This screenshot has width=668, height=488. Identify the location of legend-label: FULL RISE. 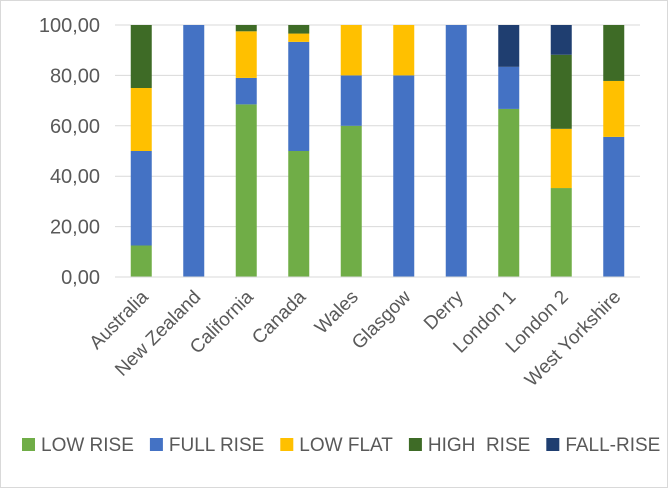
(216, 445).